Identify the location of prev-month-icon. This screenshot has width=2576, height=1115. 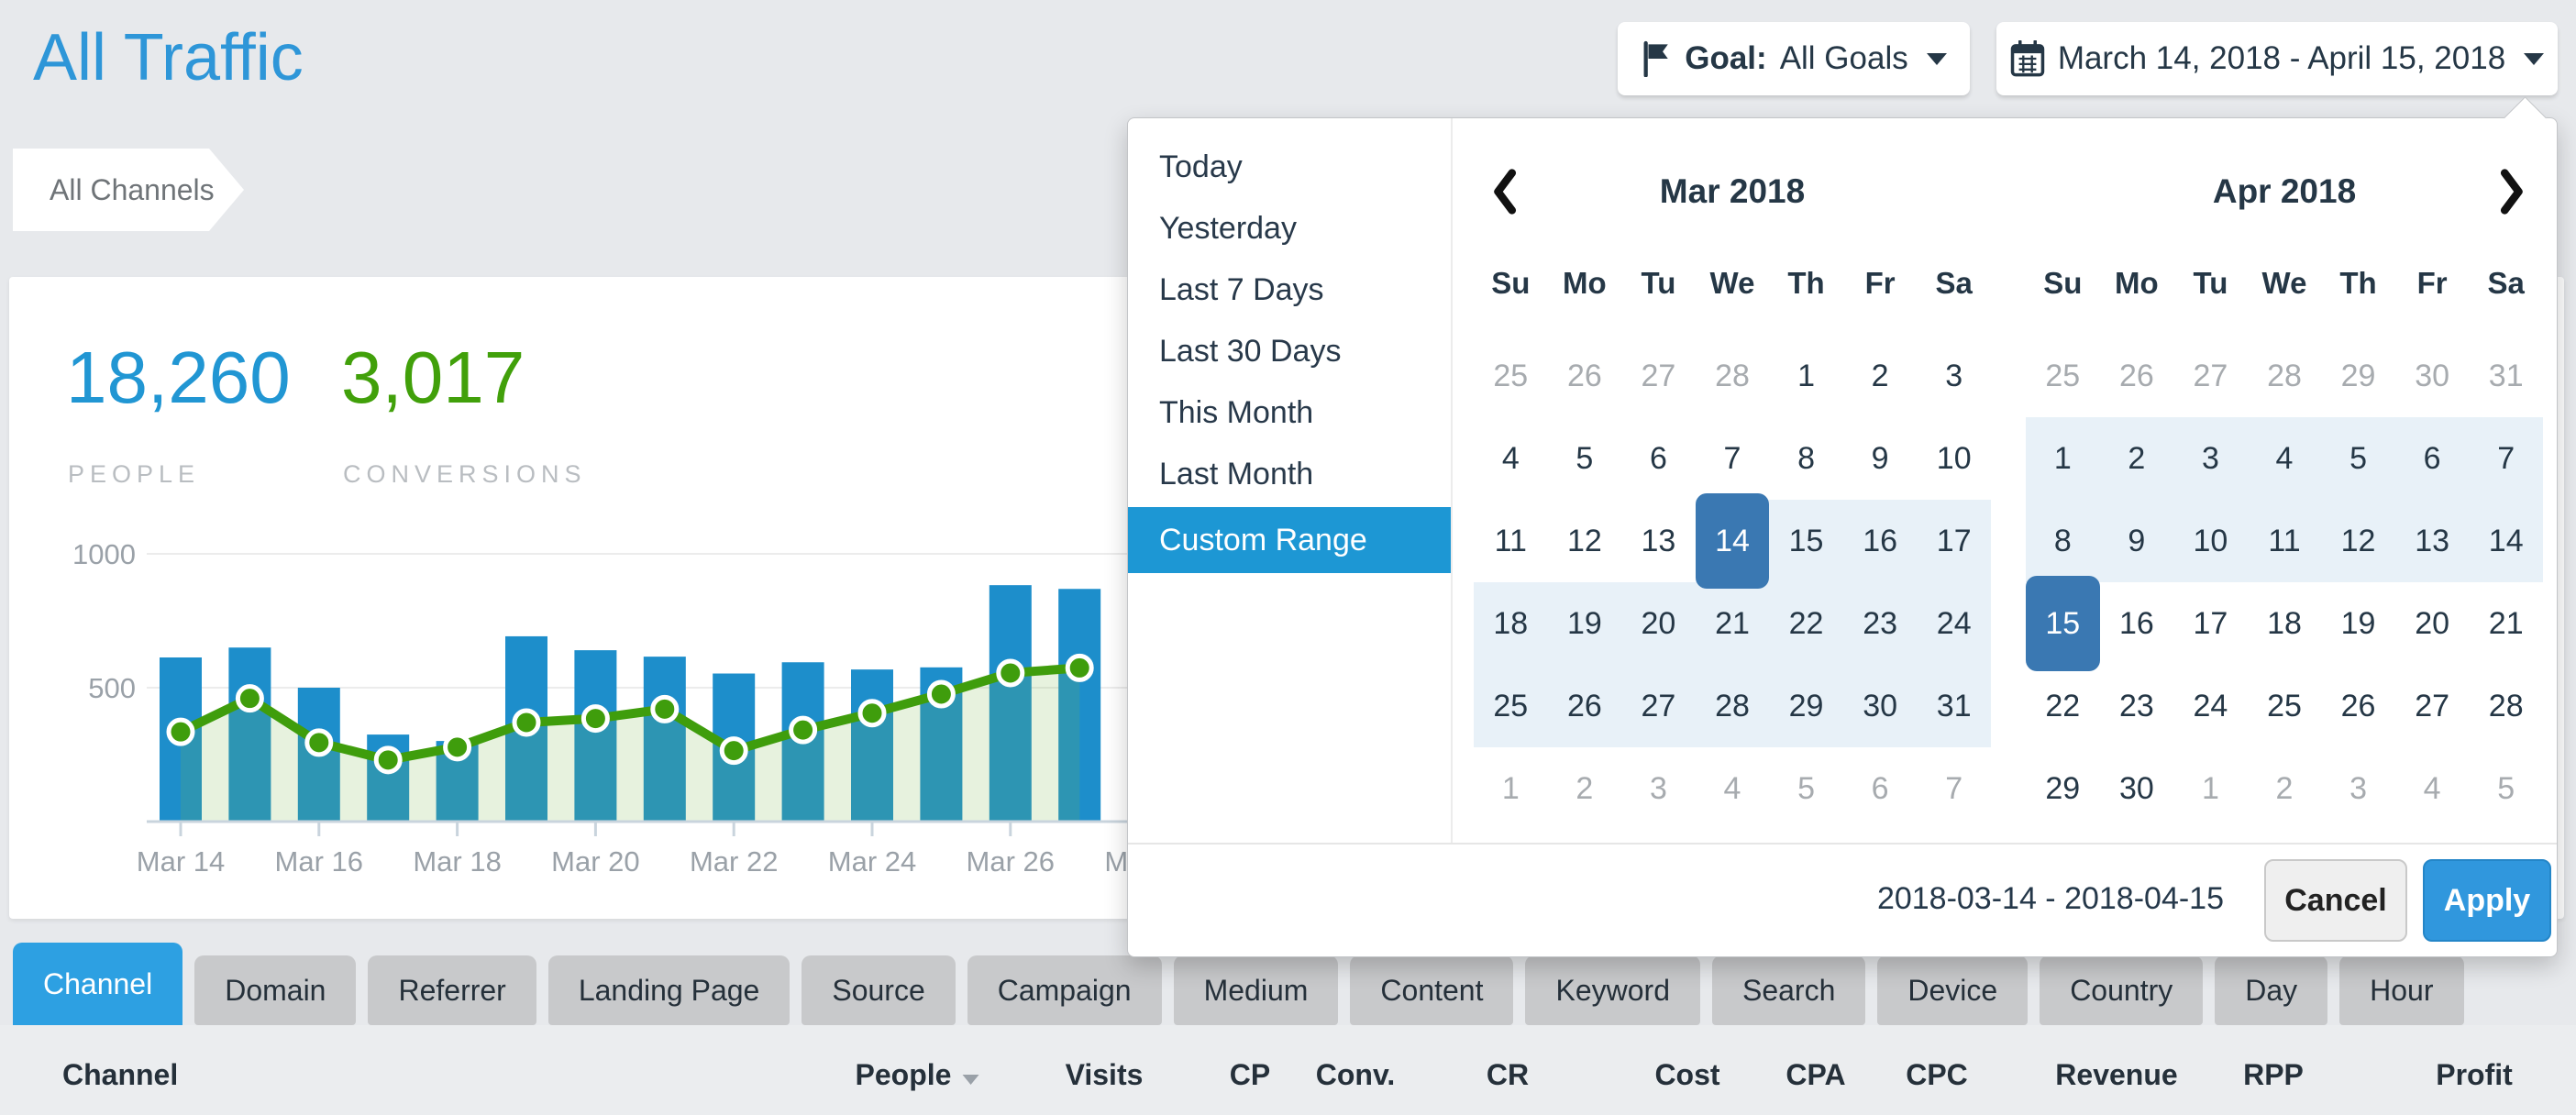
(1505, 196).